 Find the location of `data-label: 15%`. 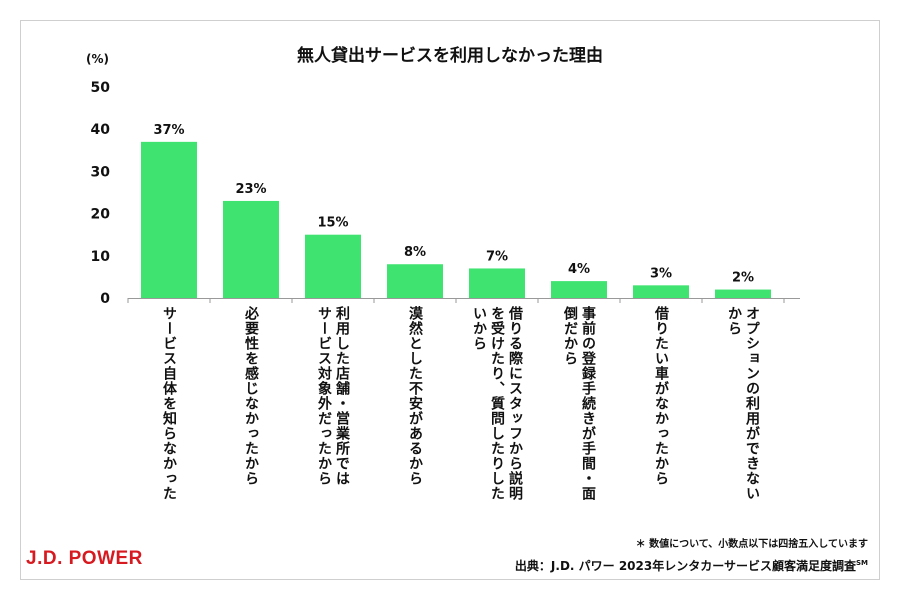

data-label: 15% is located at coordinates (332, 223).